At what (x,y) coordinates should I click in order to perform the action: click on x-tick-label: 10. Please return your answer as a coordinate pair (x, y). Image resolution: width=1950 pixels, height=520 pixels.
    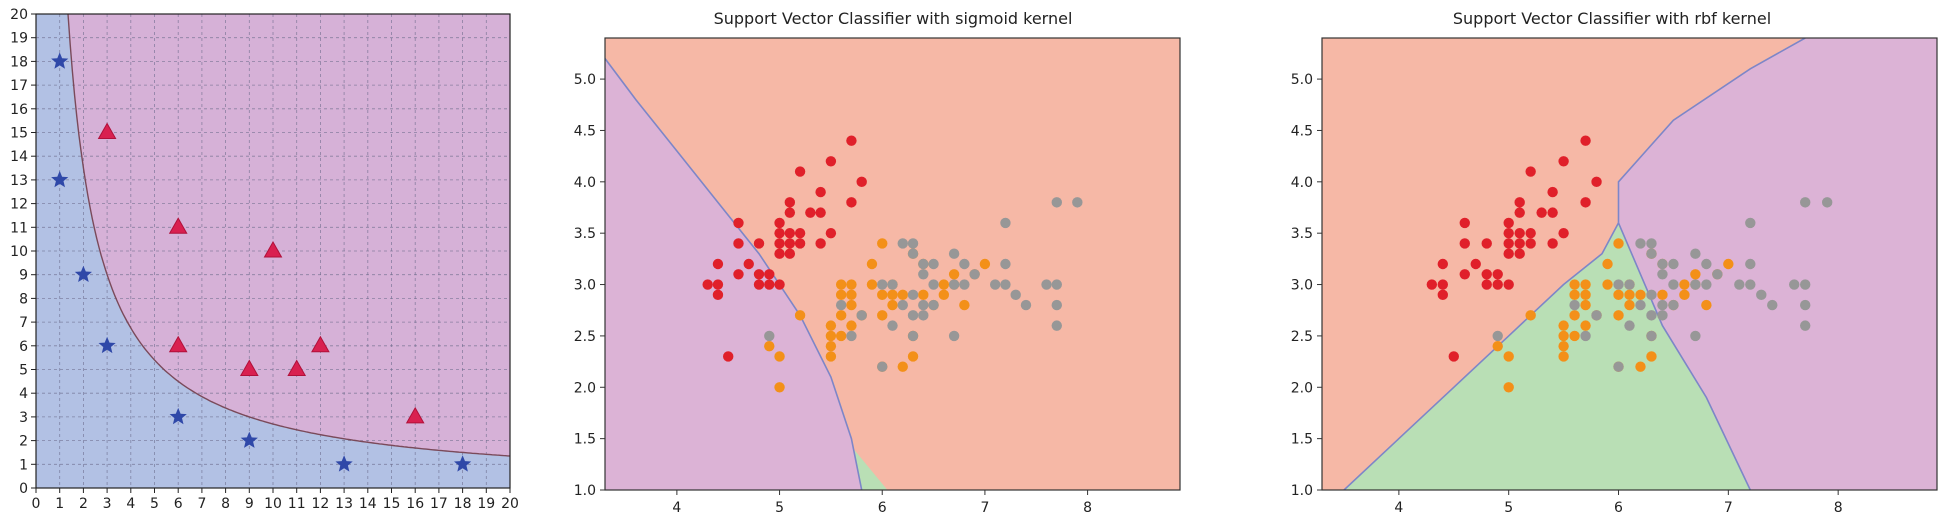
    Looking at the image, I should click on (273, 504).